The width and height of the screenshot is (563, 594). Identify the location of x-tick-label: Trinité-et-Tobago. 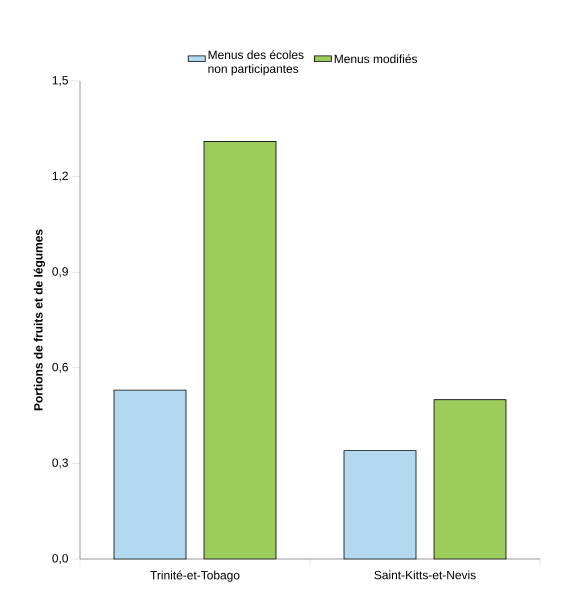
(195, 576).